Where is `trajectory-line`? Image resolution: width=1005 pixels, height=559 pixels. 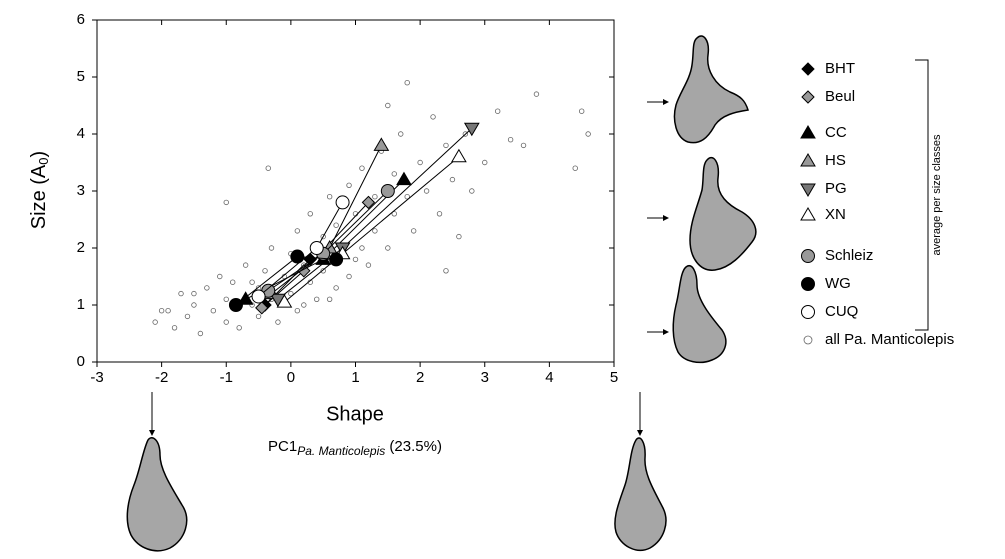
trajectory-line is located at coordinates (372, 229).